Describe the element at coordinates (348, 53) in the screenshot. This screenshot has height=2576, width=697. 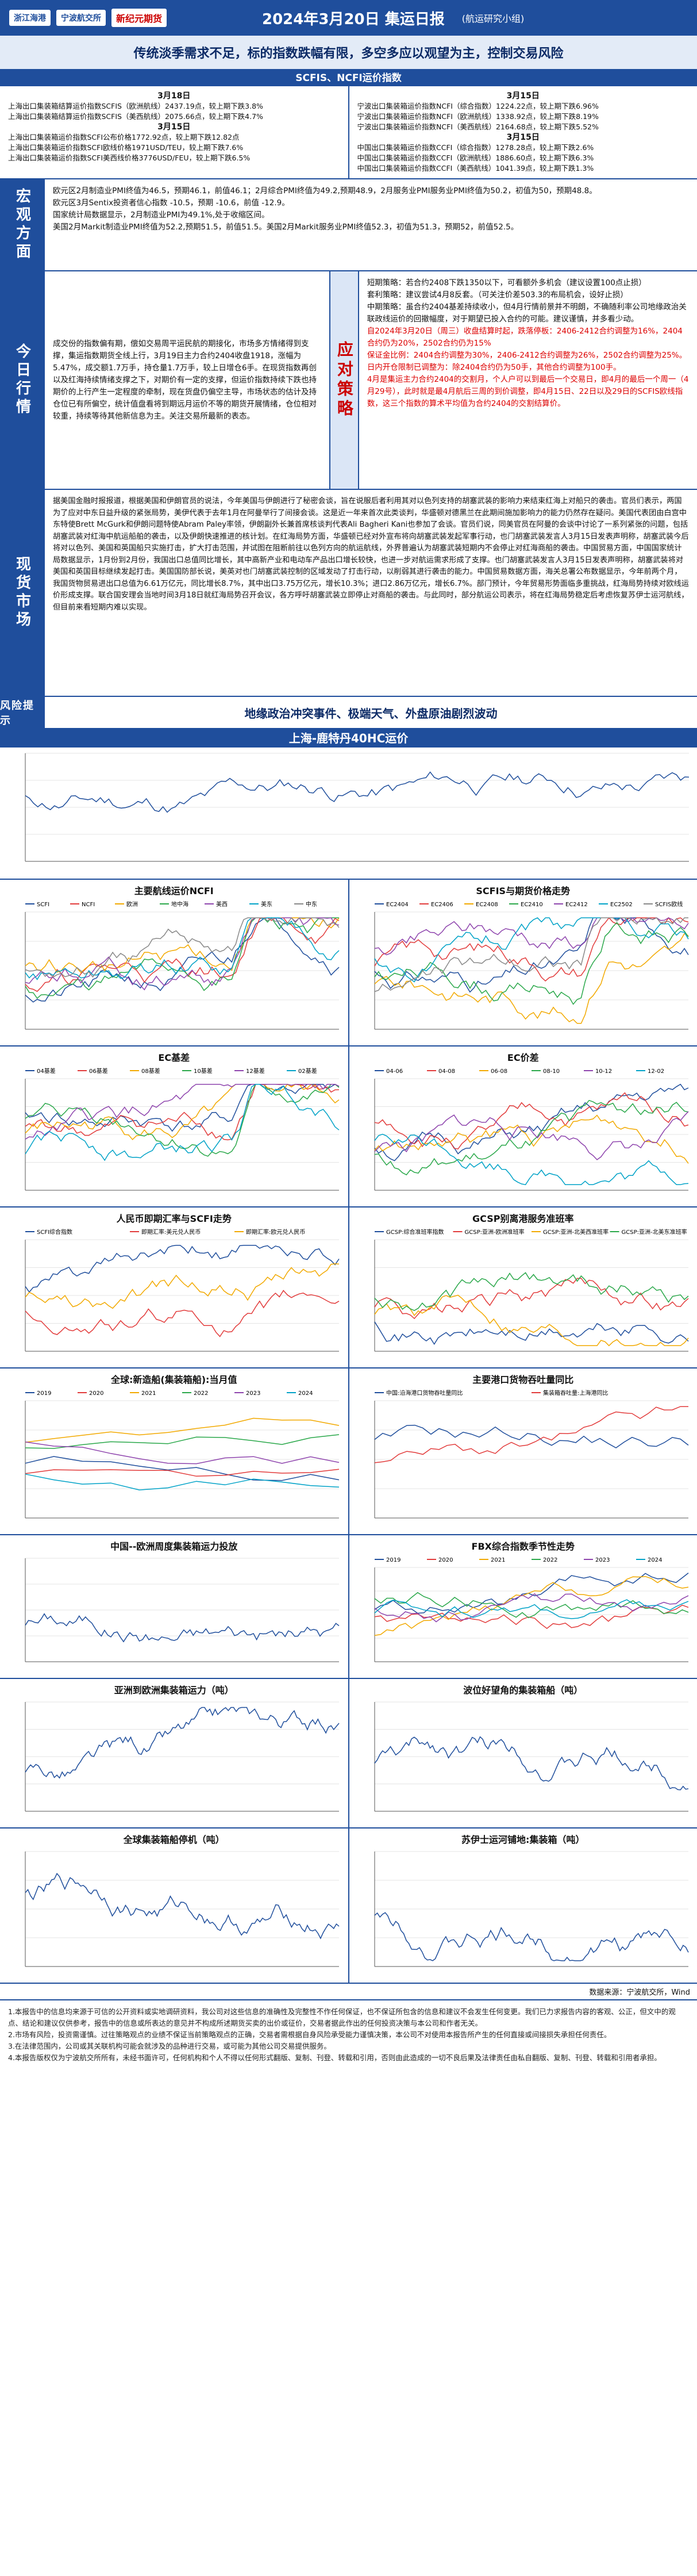
I see `headline: 传统淡季需求不足，标的指数跌幅有限，多空多应以观望为主，控制交易风险` at that location.